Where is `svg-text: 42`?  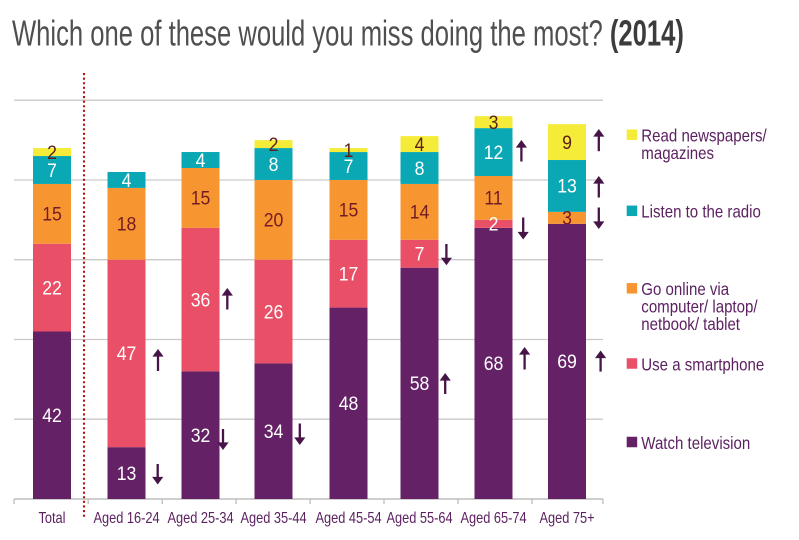 svg-text: 42 is located at coordinates (52, 415).